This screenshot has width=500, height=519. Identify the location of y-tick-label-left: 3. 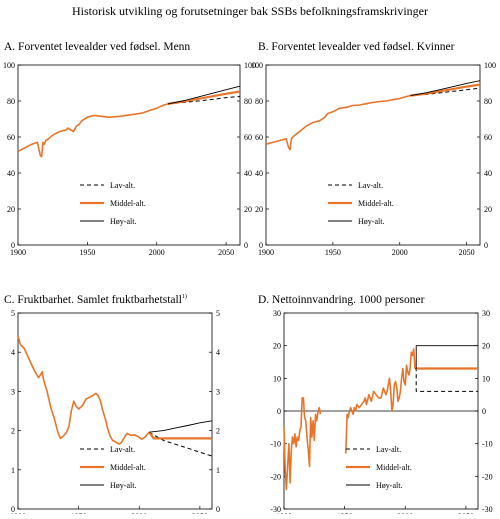
(13, 391).